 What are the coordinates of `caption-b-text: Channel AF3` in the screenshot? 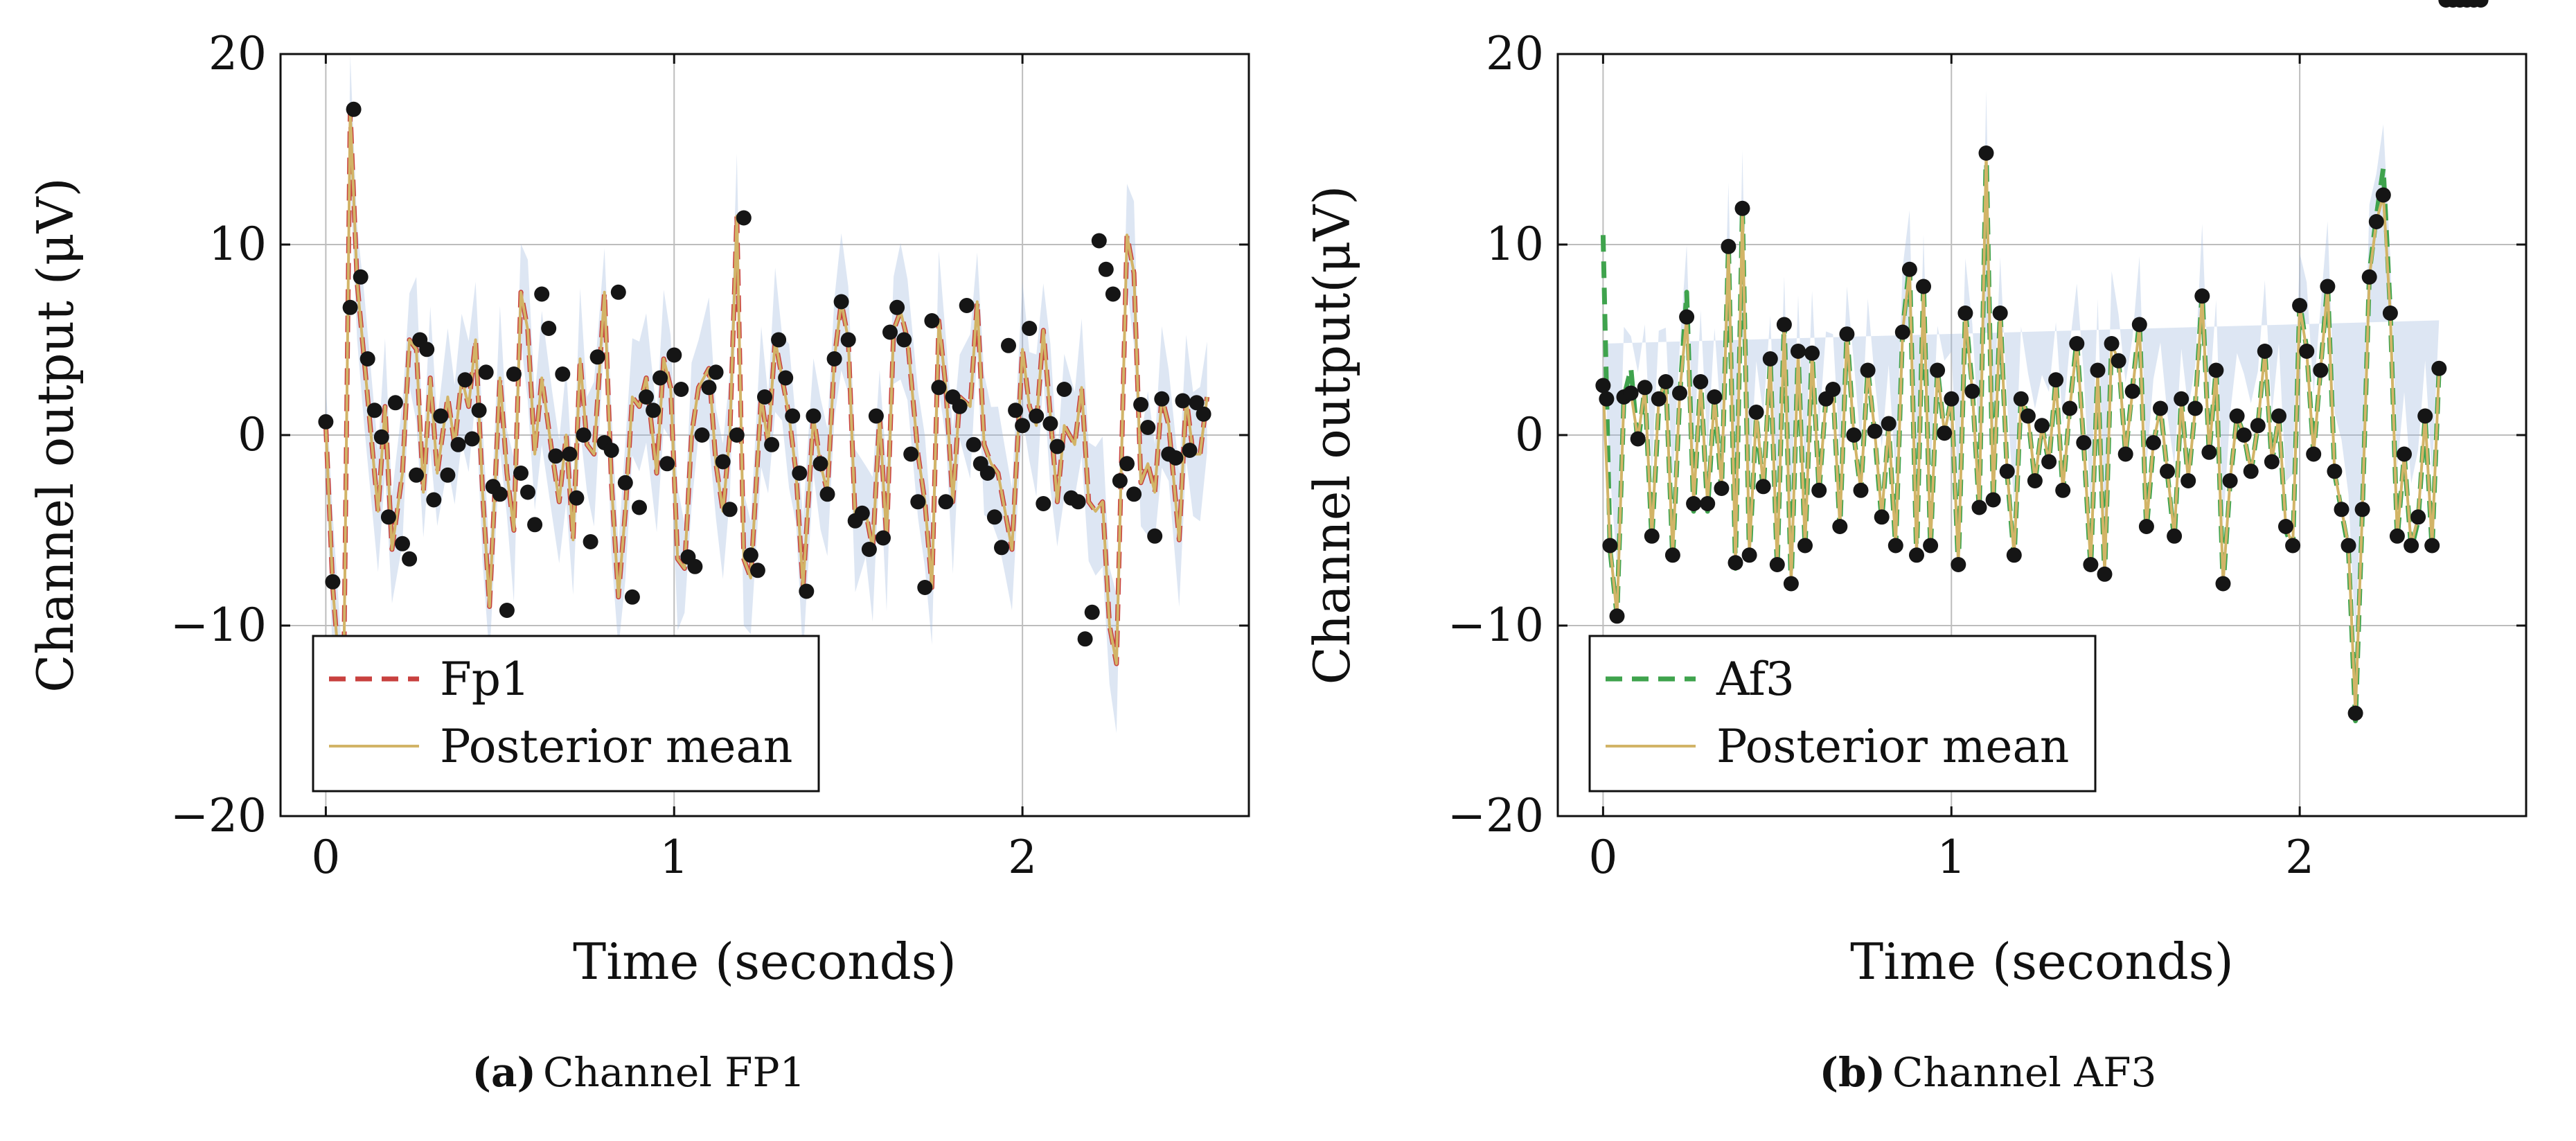 It's located at (2024, 1072).